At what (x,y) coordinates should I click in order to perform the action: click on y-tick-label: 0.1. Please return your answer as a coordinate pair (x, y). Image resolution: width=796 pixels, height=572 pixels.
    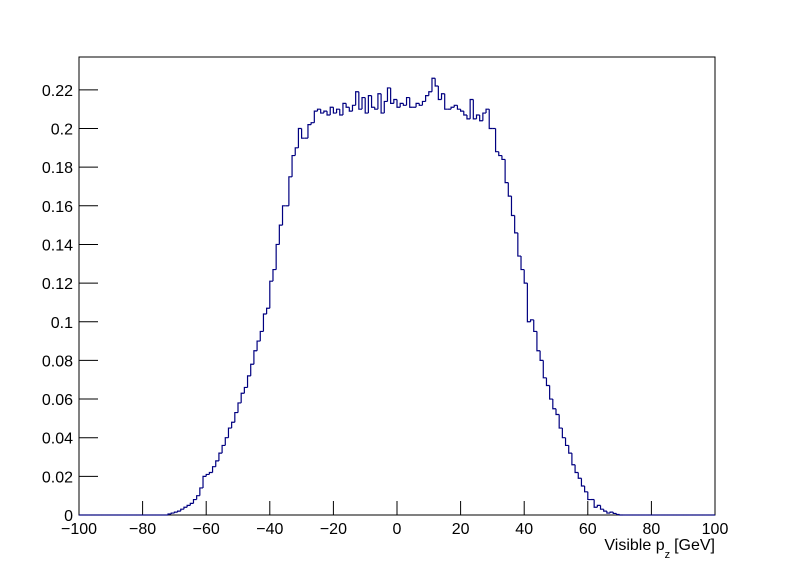
    Looking at the image, I should click on (62, 323).